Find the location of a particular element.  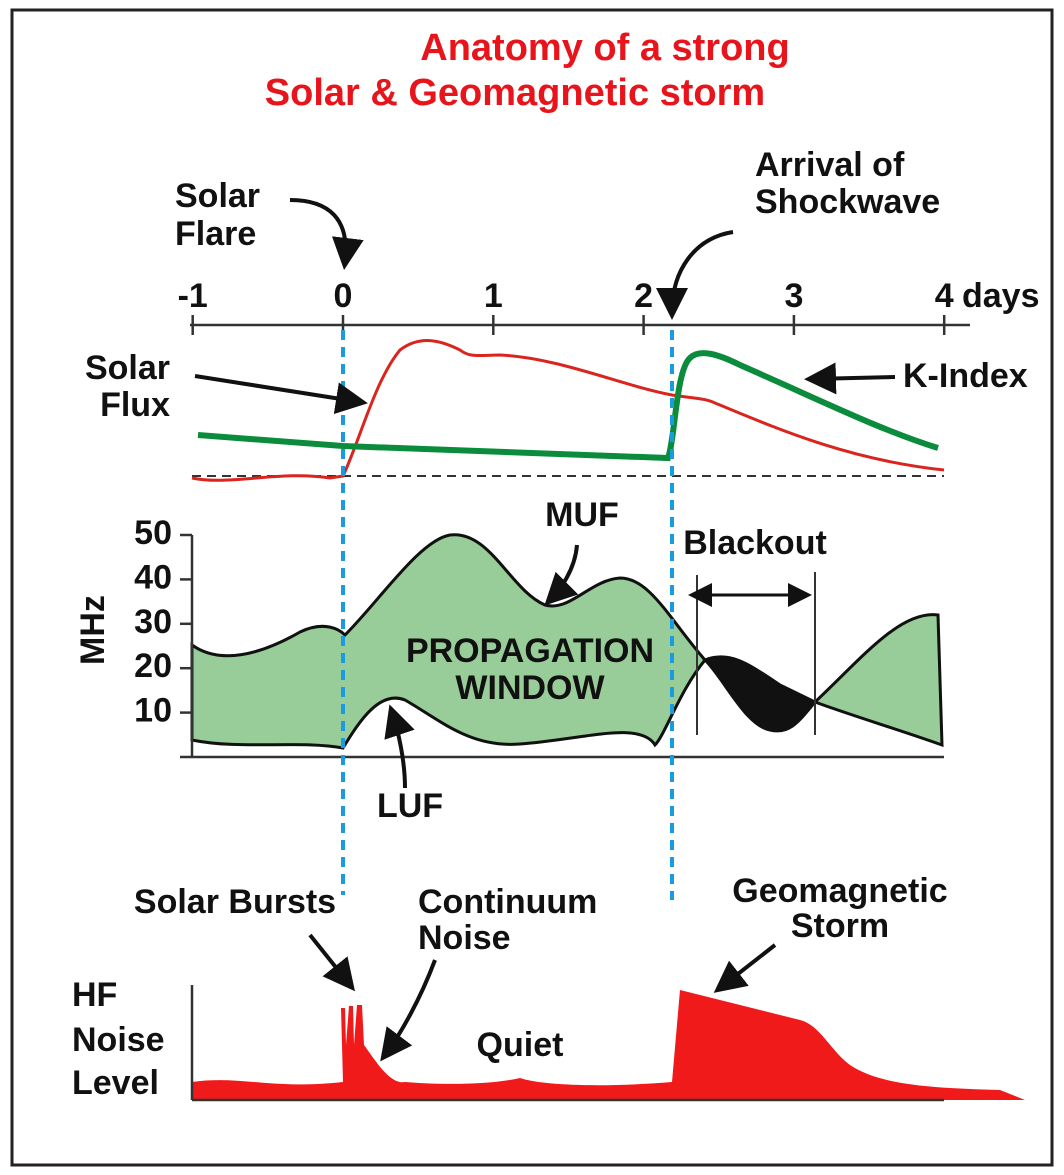

tick-label: 20 is located at coordinates (153, 666).